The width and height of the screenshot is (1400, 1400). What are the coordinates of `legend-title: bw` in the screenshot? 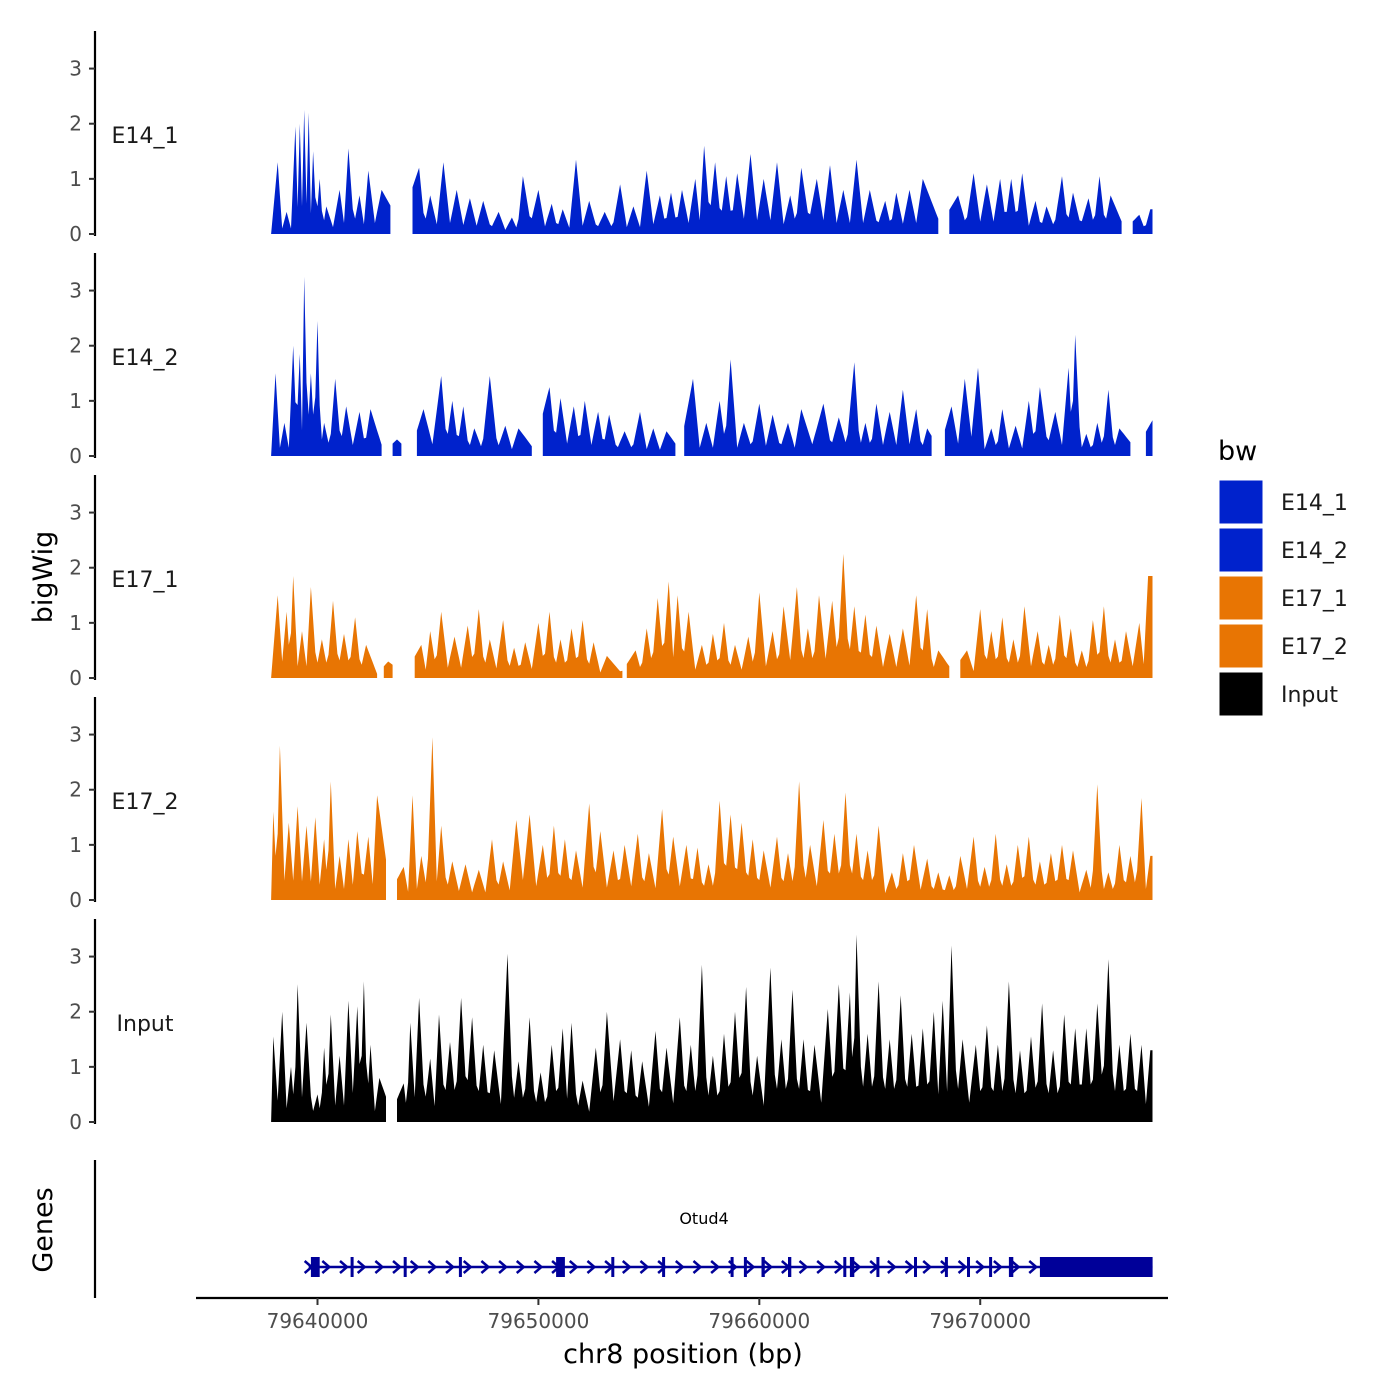 It's located at (1237, 451).